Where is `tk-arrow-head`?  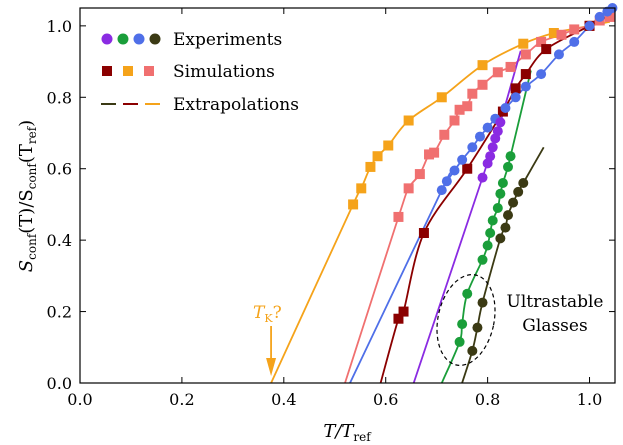 tk-arrow-head is located at coordinates (271, 367).